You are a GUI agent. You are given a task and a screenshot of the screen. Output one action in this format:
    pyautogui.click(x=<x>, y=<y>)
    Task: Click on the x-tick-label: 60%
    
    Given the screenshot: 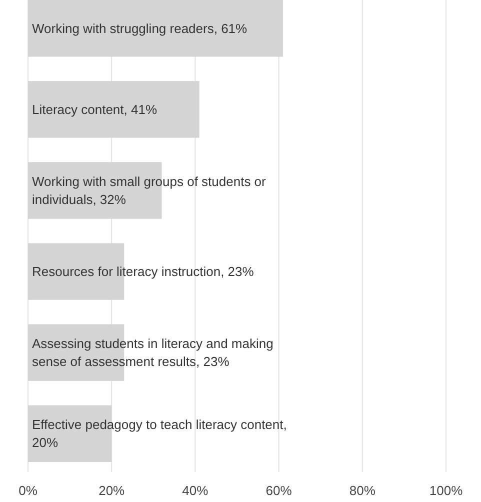 What is the action you would take?
    pyautogui.click(x=279, y=490)
    